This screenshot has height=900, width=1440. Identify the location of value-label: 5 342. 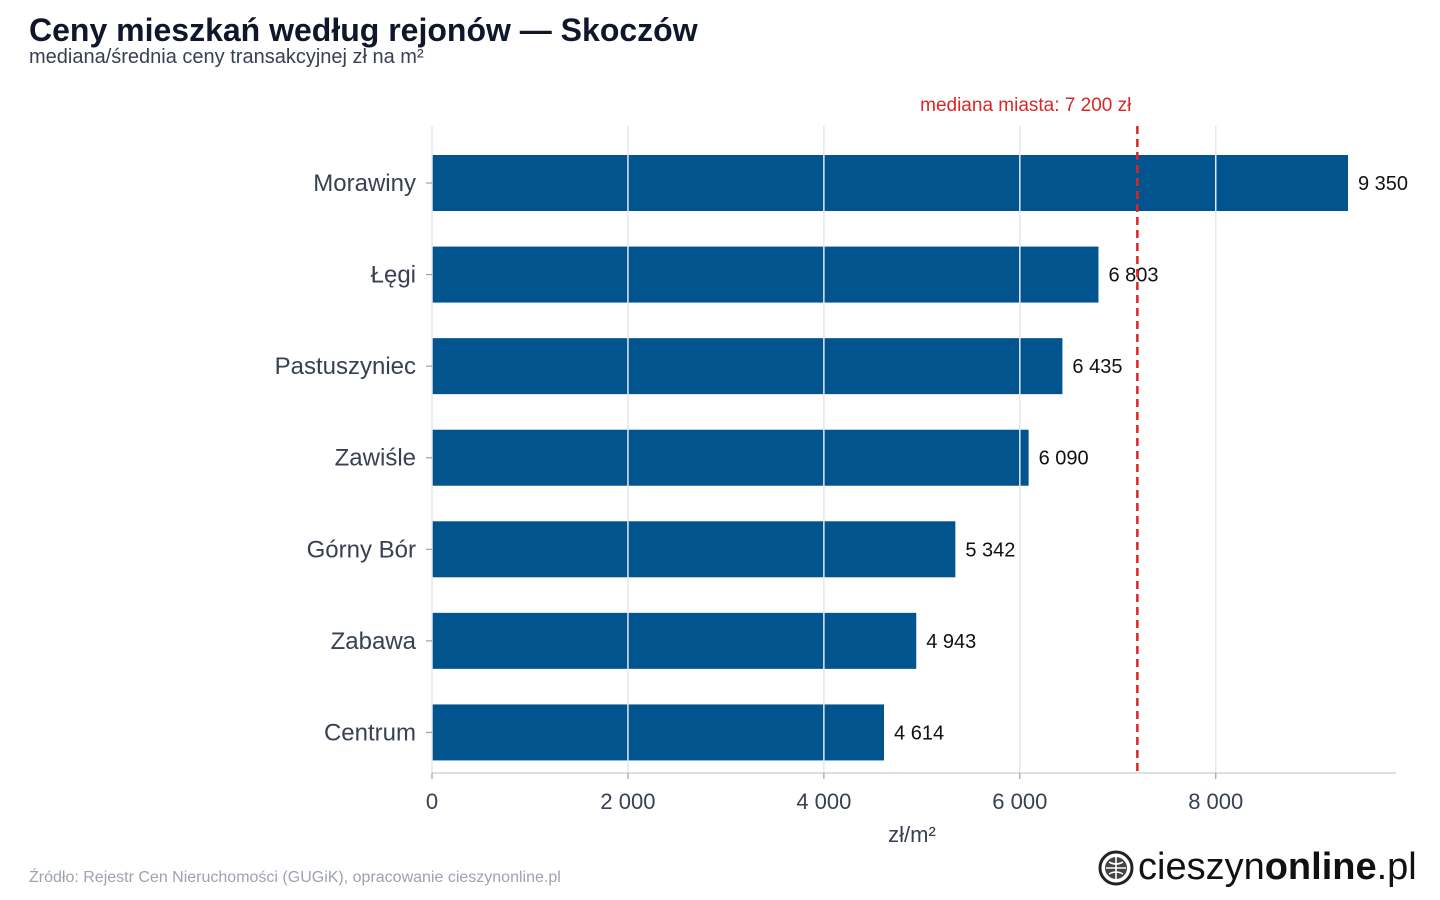
(990, 550).